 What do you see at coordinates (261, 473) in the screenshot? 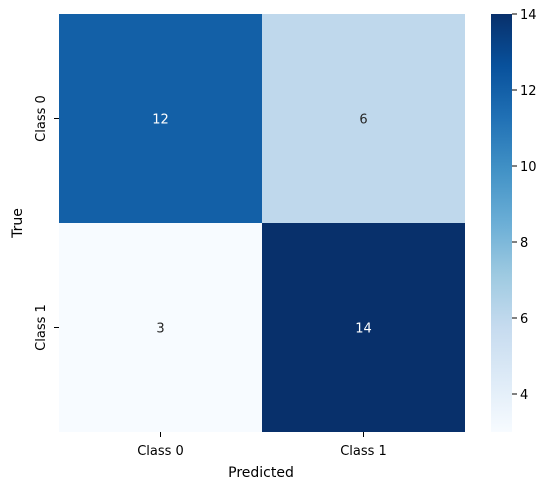
I see `x-axis-label: Predicted` at bounding box center [261, 473].